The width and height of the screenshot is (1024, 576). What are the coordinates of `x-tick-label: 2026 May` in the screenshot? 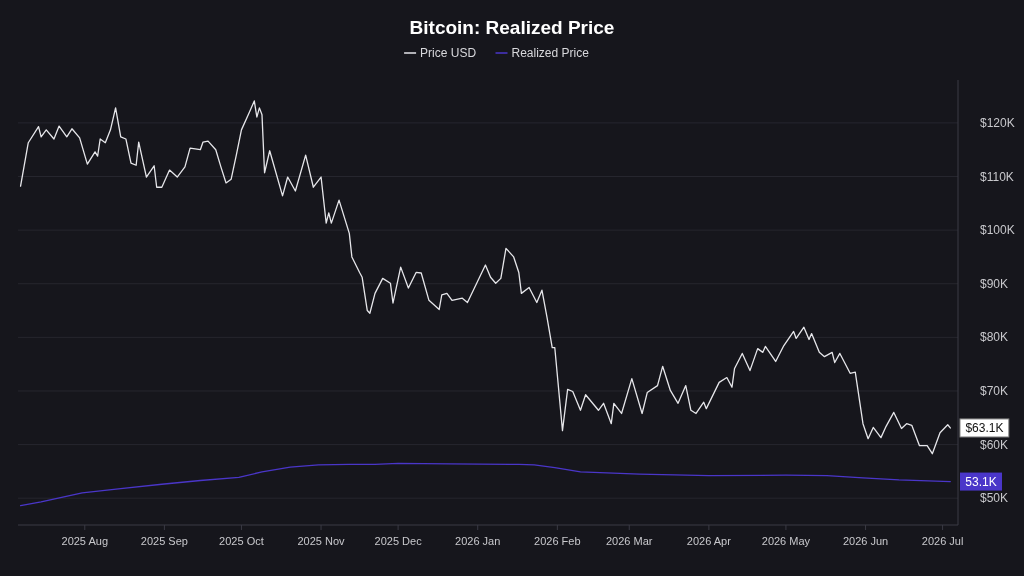 It's located at (786, 541).